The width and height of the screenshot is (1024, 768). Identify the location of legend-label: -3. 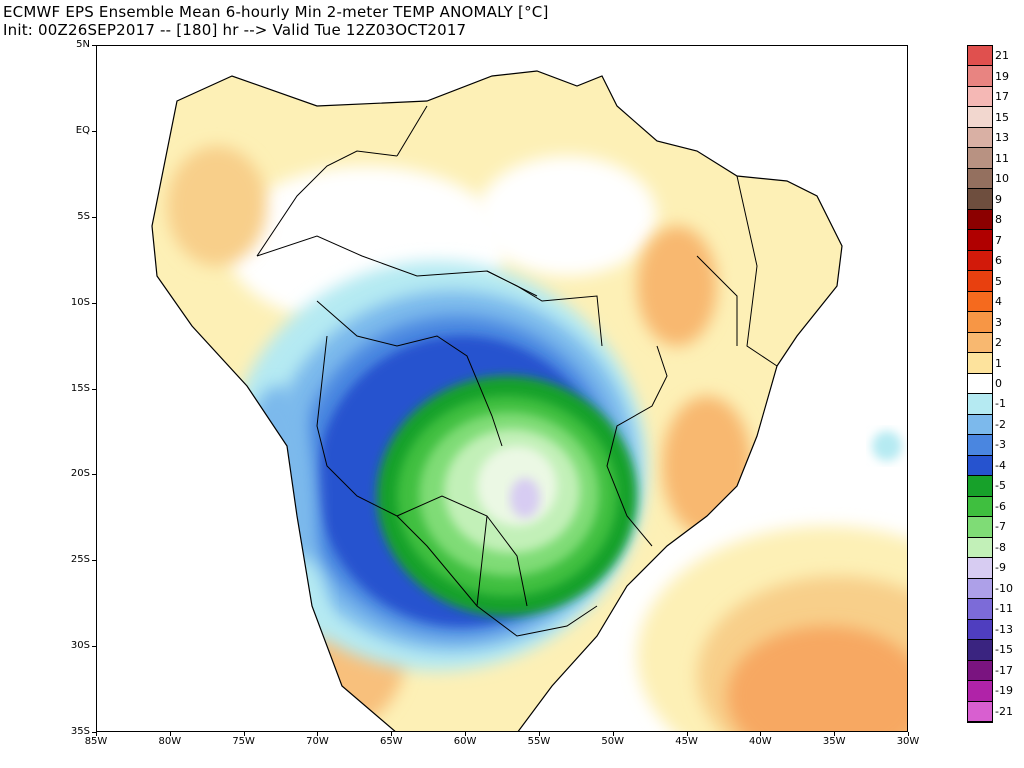
(1000, 445).